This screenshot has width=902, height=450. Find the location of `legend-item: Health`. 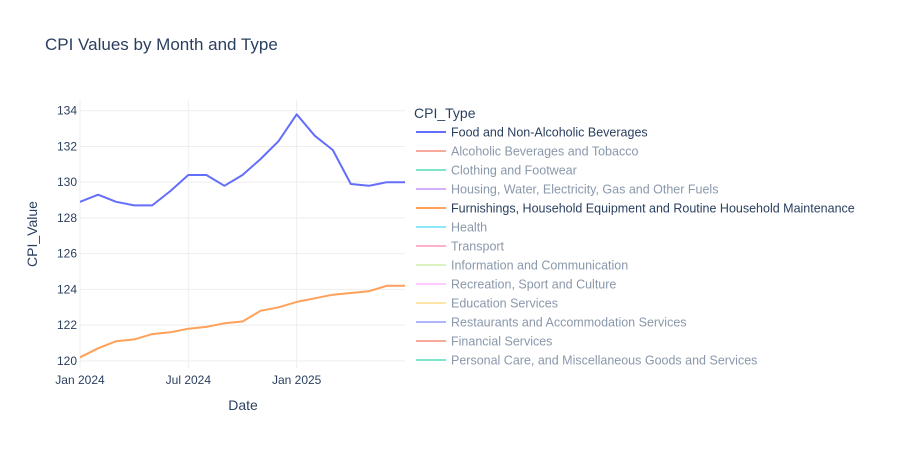

legend-item: Health is located at coordinates (451, 228).